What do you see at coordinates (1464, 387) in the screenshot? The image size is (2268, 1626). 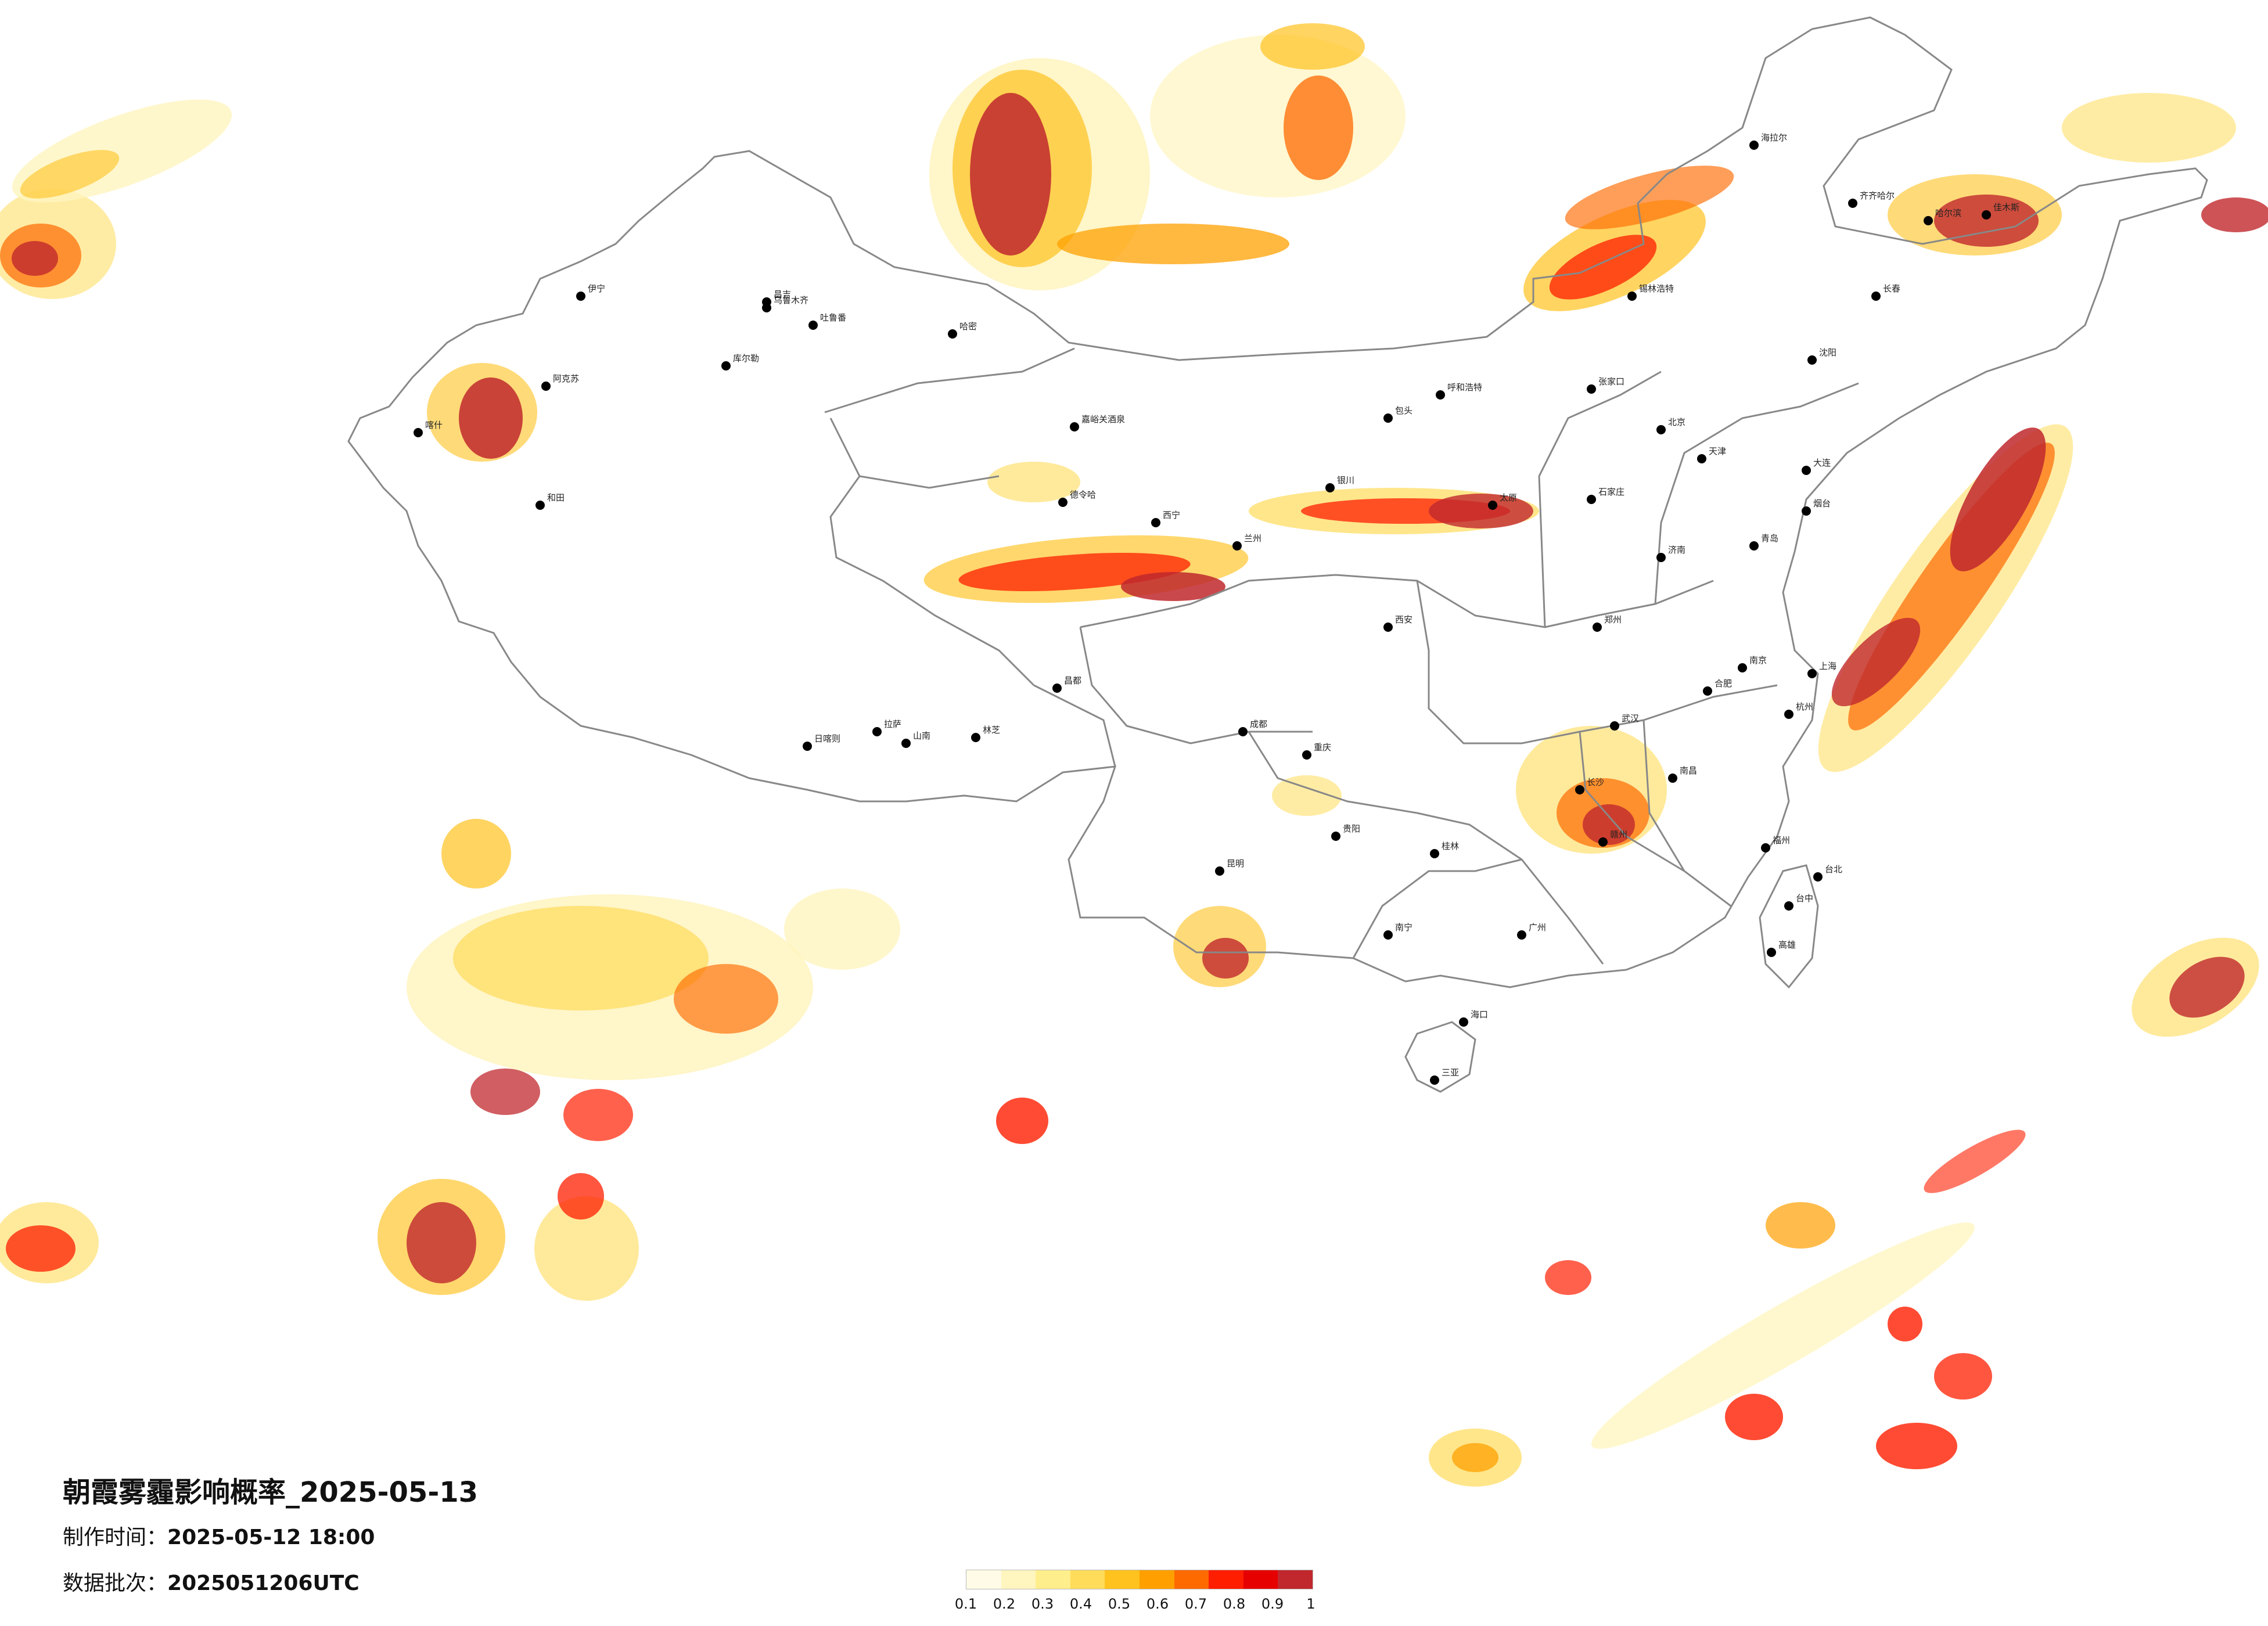 I see `city-label: 呼和浩特` at bounding box center [1464, 387].